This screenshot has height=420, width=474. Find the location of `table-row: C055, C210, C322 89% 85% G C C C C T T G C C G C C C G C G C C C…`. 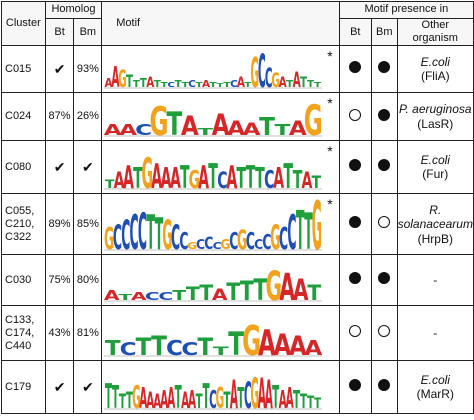

table-row: C055, C210, C322 89% 85% G C C C C T T G C C G C C C G C G C C C… is located at coordinates (237, 224).